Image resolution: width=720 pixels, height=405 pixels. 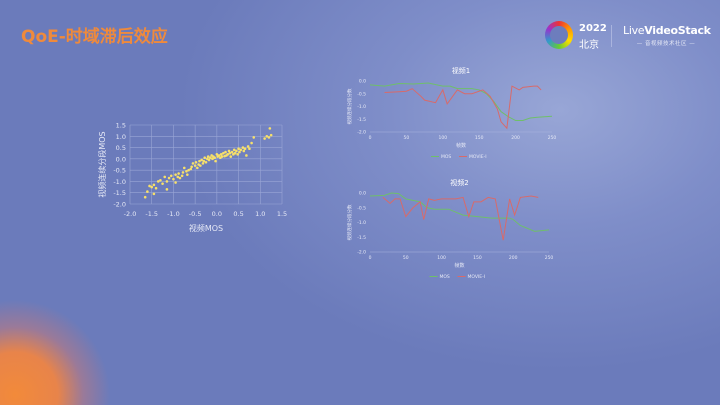 What do you see at coordinates (121, 137) in the screenshot?
I see `y-tick-label: 1.0` at bounding box center [121, 137].